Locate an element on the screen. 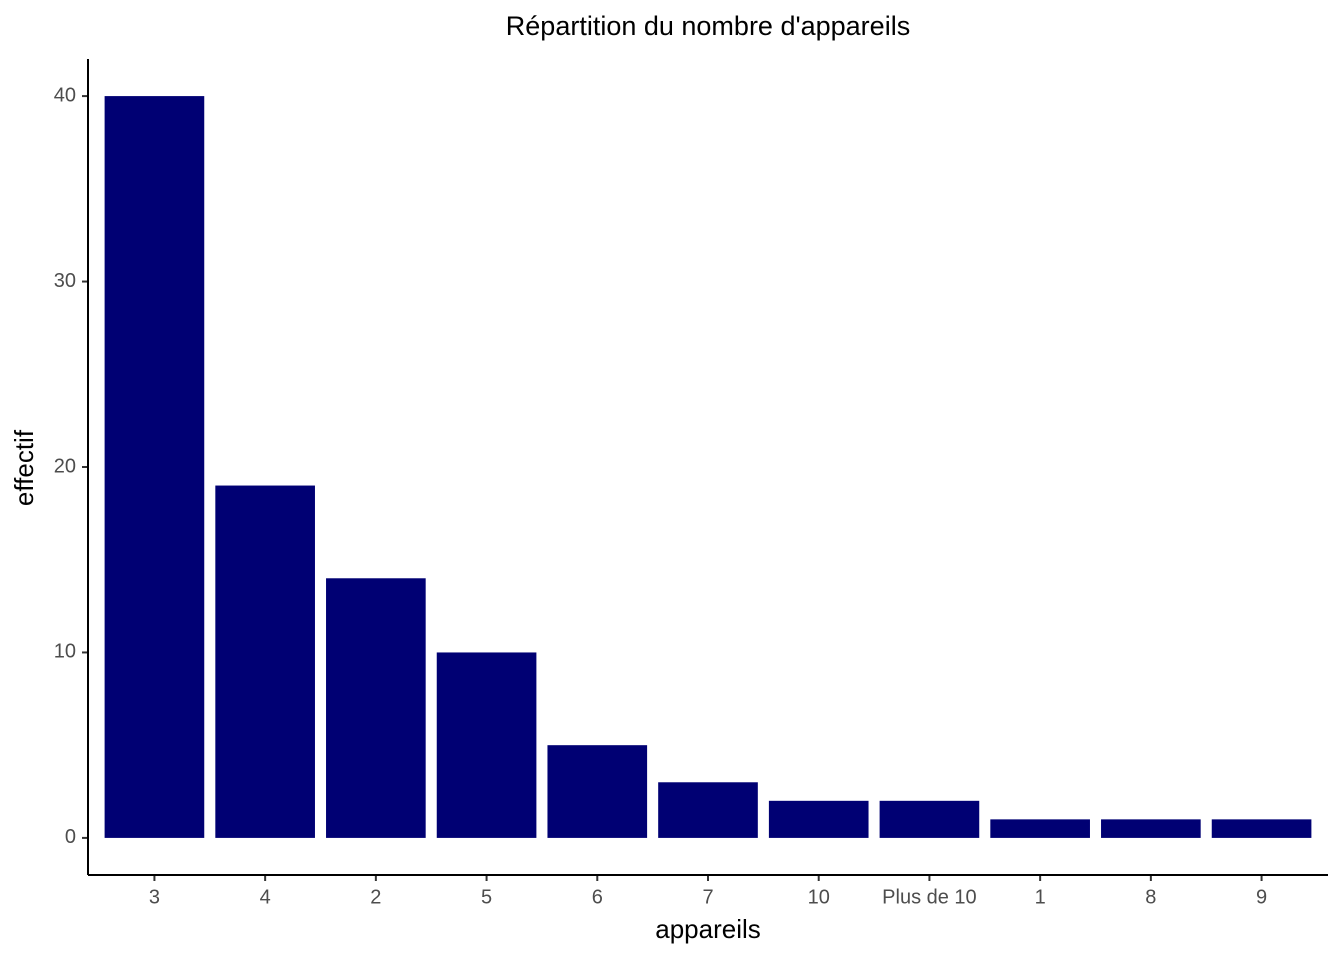  x-tick-label: 9 is located at coordinates (1261, 897).